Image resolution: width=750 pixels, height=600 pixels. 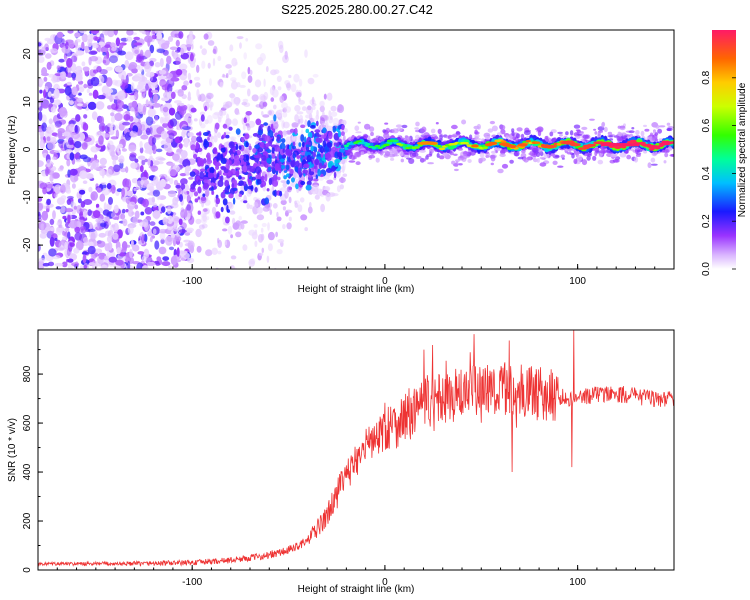 I want to click on spectrogram-y-ticks: -20 -10 0 10 20, so click(x=32, y=149).